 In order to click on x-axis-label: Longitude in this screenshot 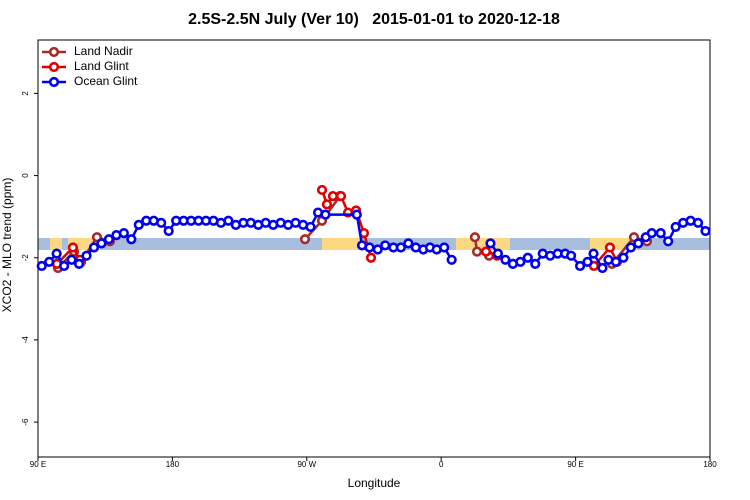, I will do `click(374, 483)`.